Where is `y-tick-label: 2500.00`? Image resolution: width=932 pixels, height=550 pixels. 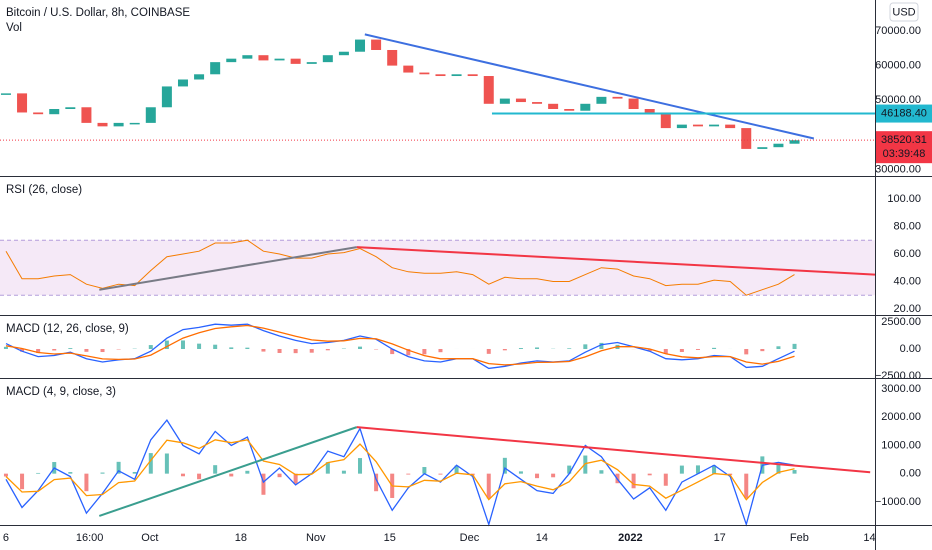
y-tick-label: 2500.00 is located at coordinates (901, 322).